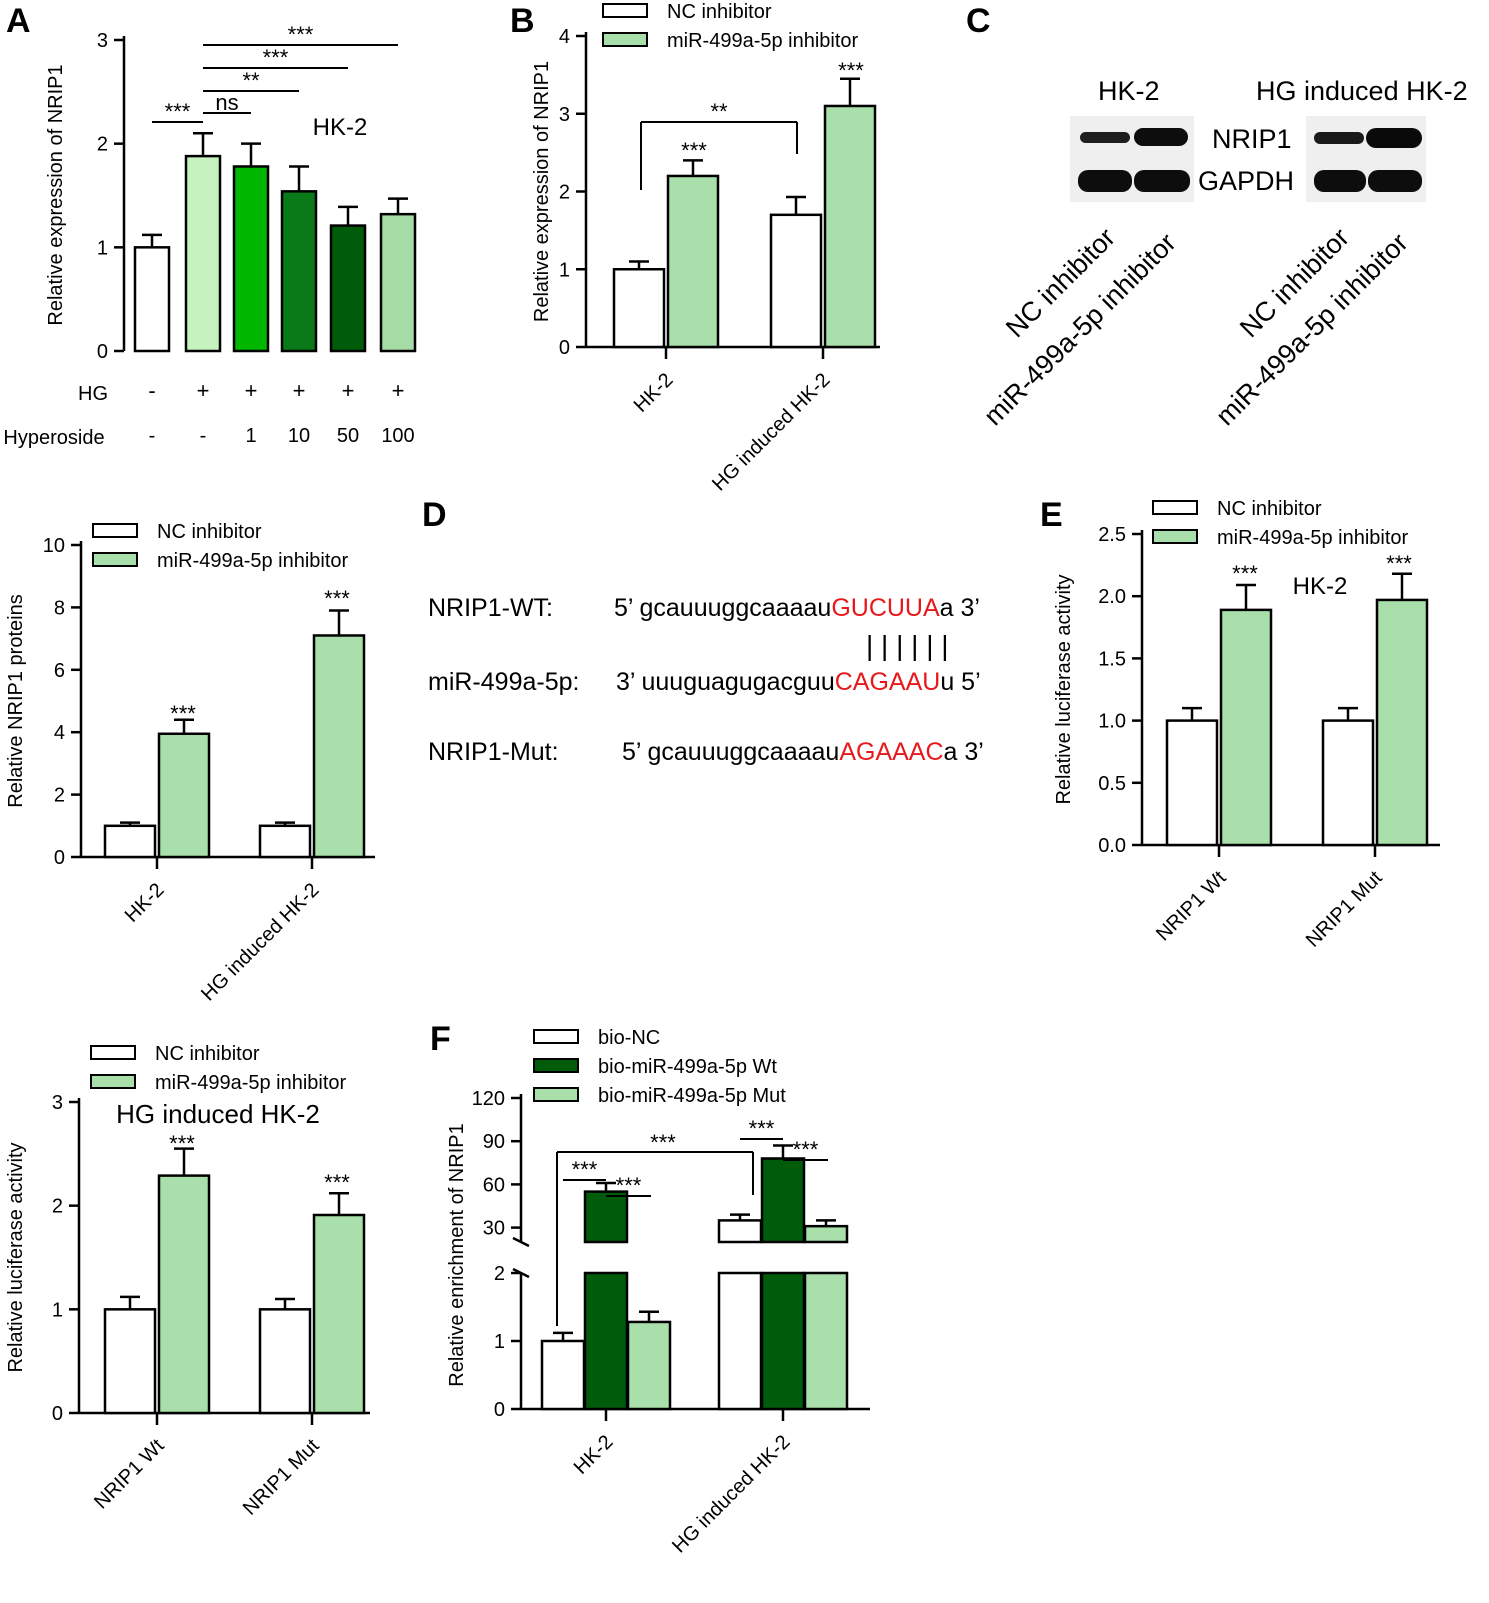 The width and height of the screenshot is (1489, 1603). I want to click on chart-a-bar-3-bar, so click(299, 271).